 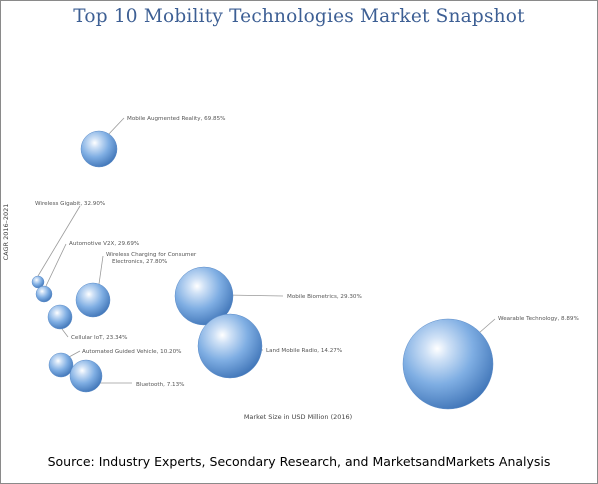 What do you see at coordinates (131, 352) in the screenshot?
I see `bubble-label: Automated Guided Vehicle, 10.20%` at bounding box center [131, 352].